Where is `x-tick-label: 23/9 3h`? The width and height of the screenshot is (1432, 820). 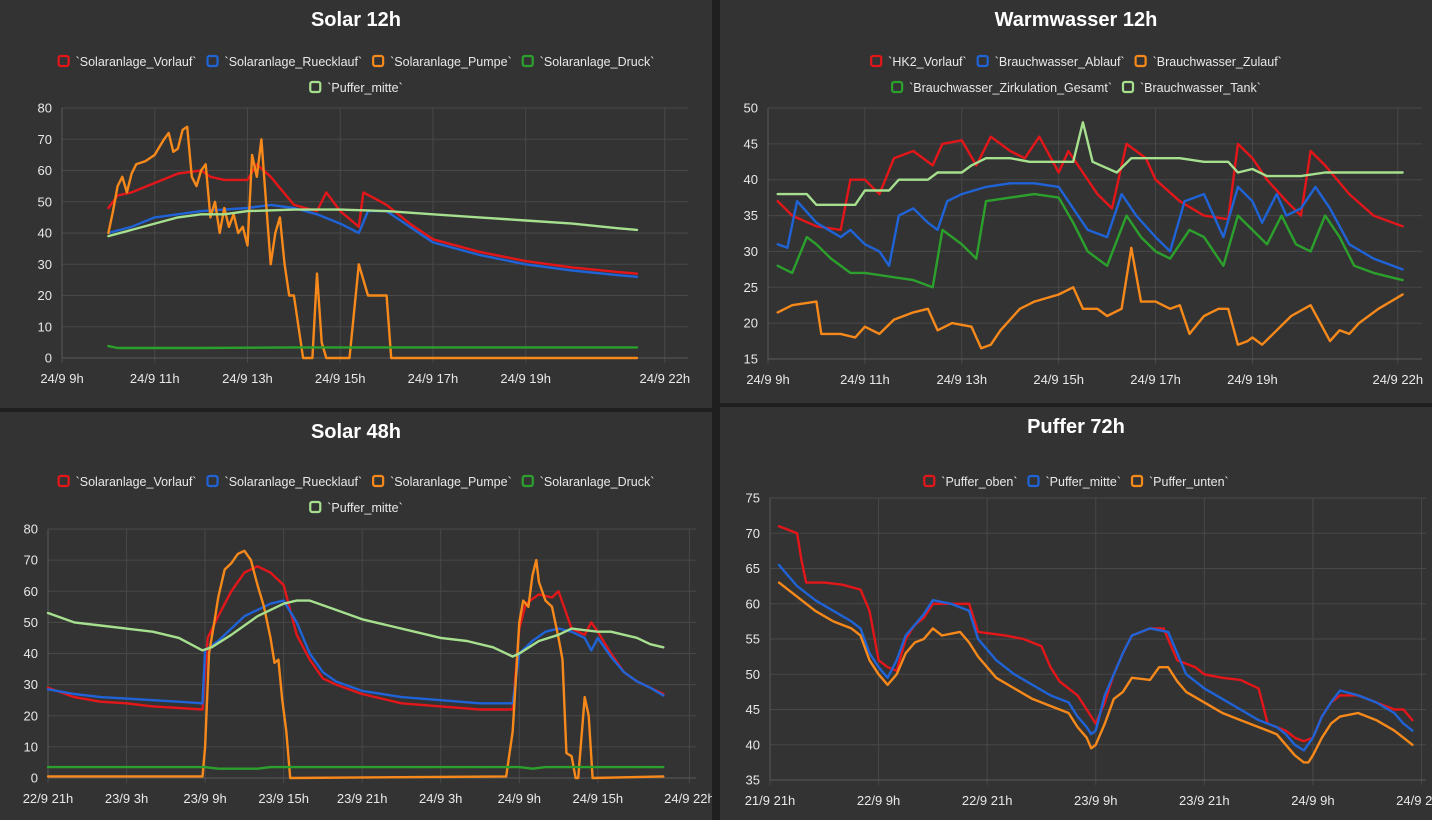
x-tick-label: 23/9 3h is located at coordinates (126, 798).